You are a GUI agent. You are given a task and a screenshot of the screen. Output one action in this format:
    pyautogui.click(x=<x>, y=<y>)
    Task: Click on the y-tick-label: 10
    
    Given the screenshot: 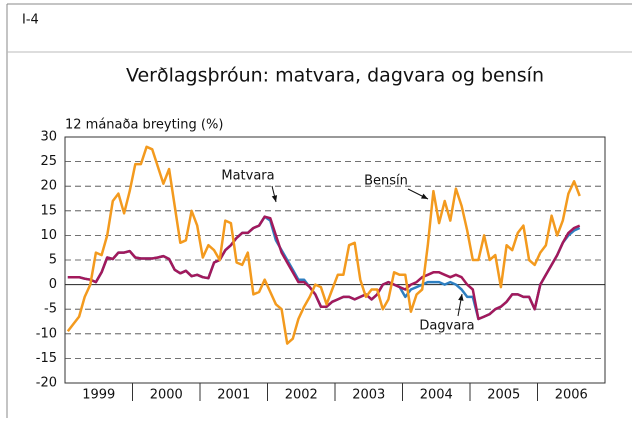 What is the action you would take?
    pyautogui.click(x=48, y=235)
    